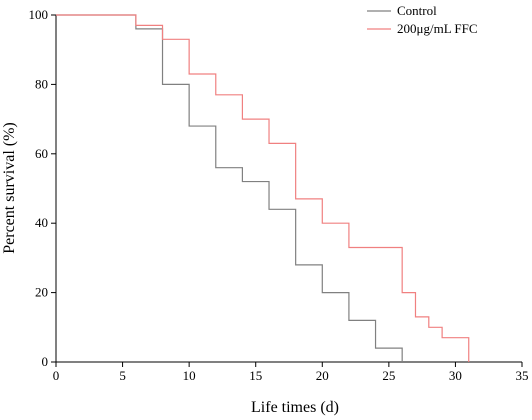 The width and height of the screenshot is (532, 420). What do you see at coordinates (291, 372) in the screenshot?
I see `x-ticks: 0 5 10 15 20 25 30 35` at bounding box center [291, 372].